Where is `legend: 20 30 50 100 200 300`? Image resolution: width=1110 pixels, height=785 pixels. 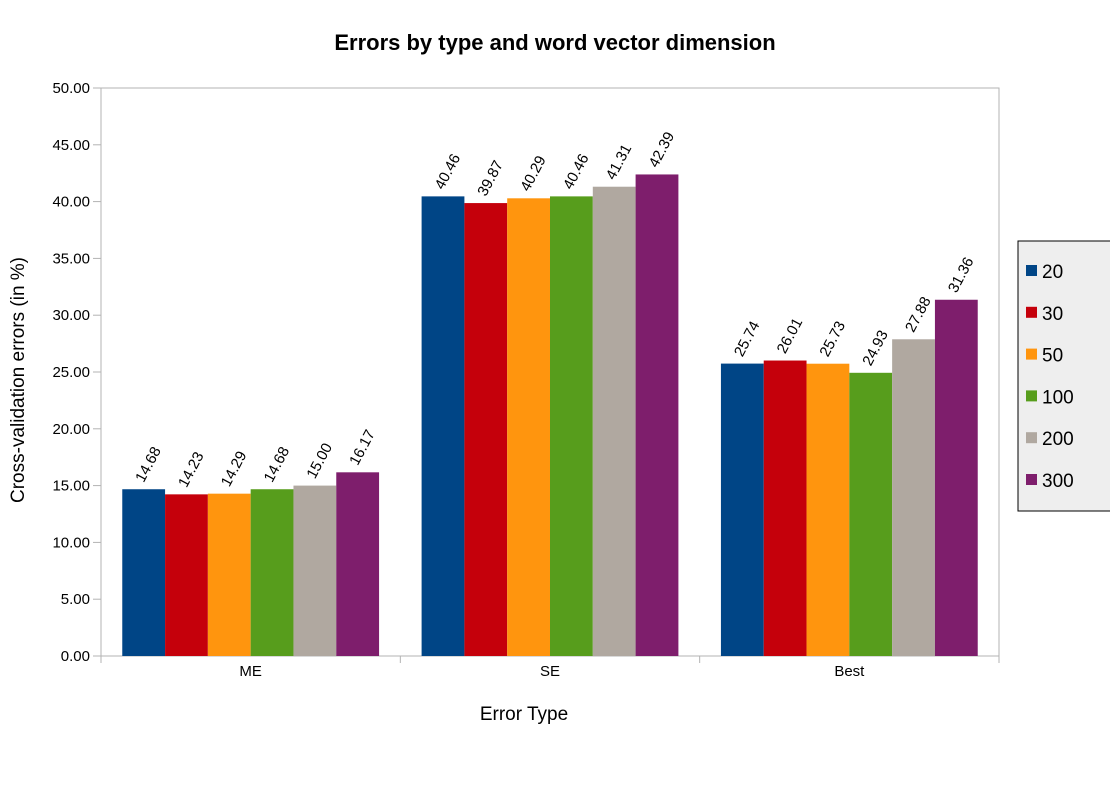 legend: 20 30 50 100 200 300 is located at coordinates (1063, 376).